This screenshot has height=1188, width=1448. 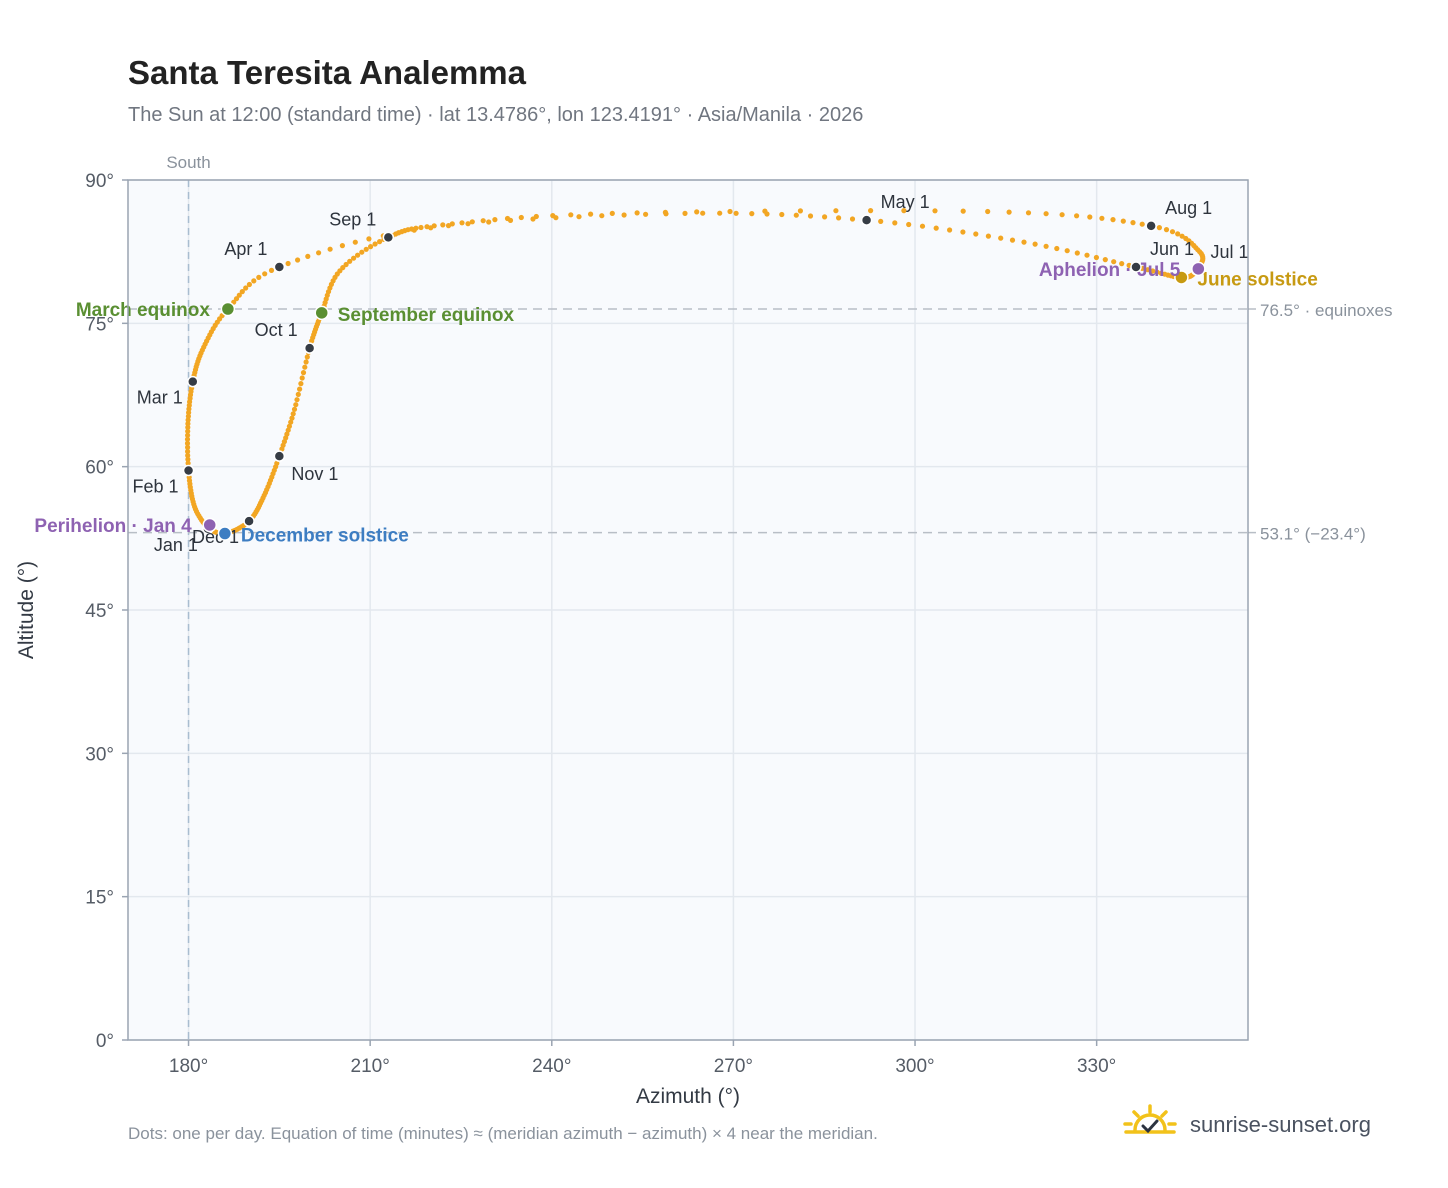 I want to click on y-axis-title: Altitude (°), so click(x=26, y=610).